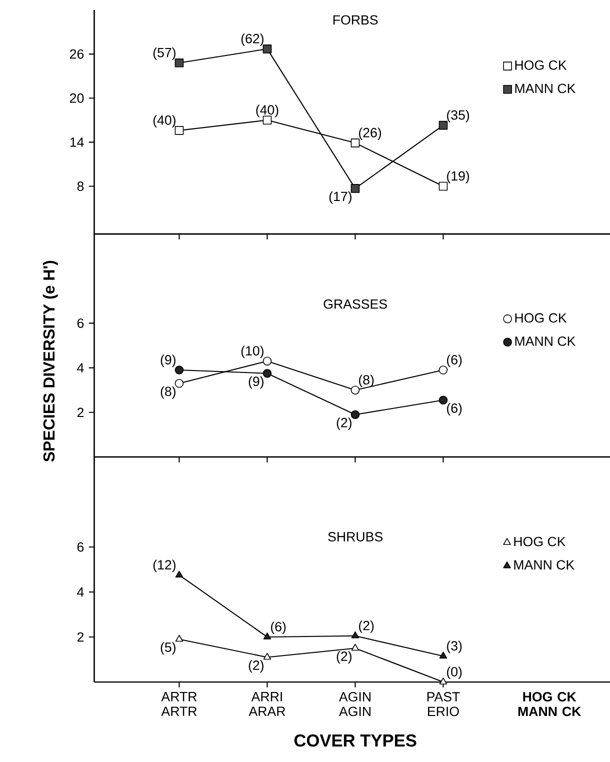 The height and width of the screenshot is (762, 610). Describe the element at coordinates (179, 704) in the screenshot. I see `x-tick-label: ARTR ARTR` at that location.